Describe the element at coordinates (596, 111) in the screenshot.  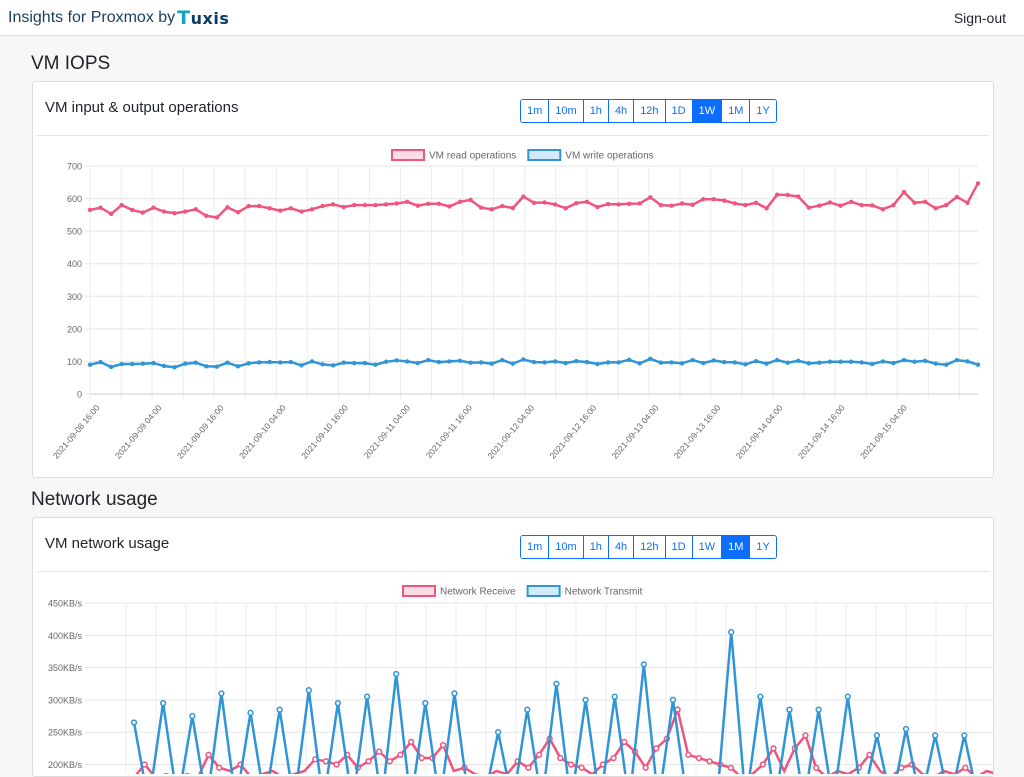
I see `iops-range-1h: 1h` at that location.